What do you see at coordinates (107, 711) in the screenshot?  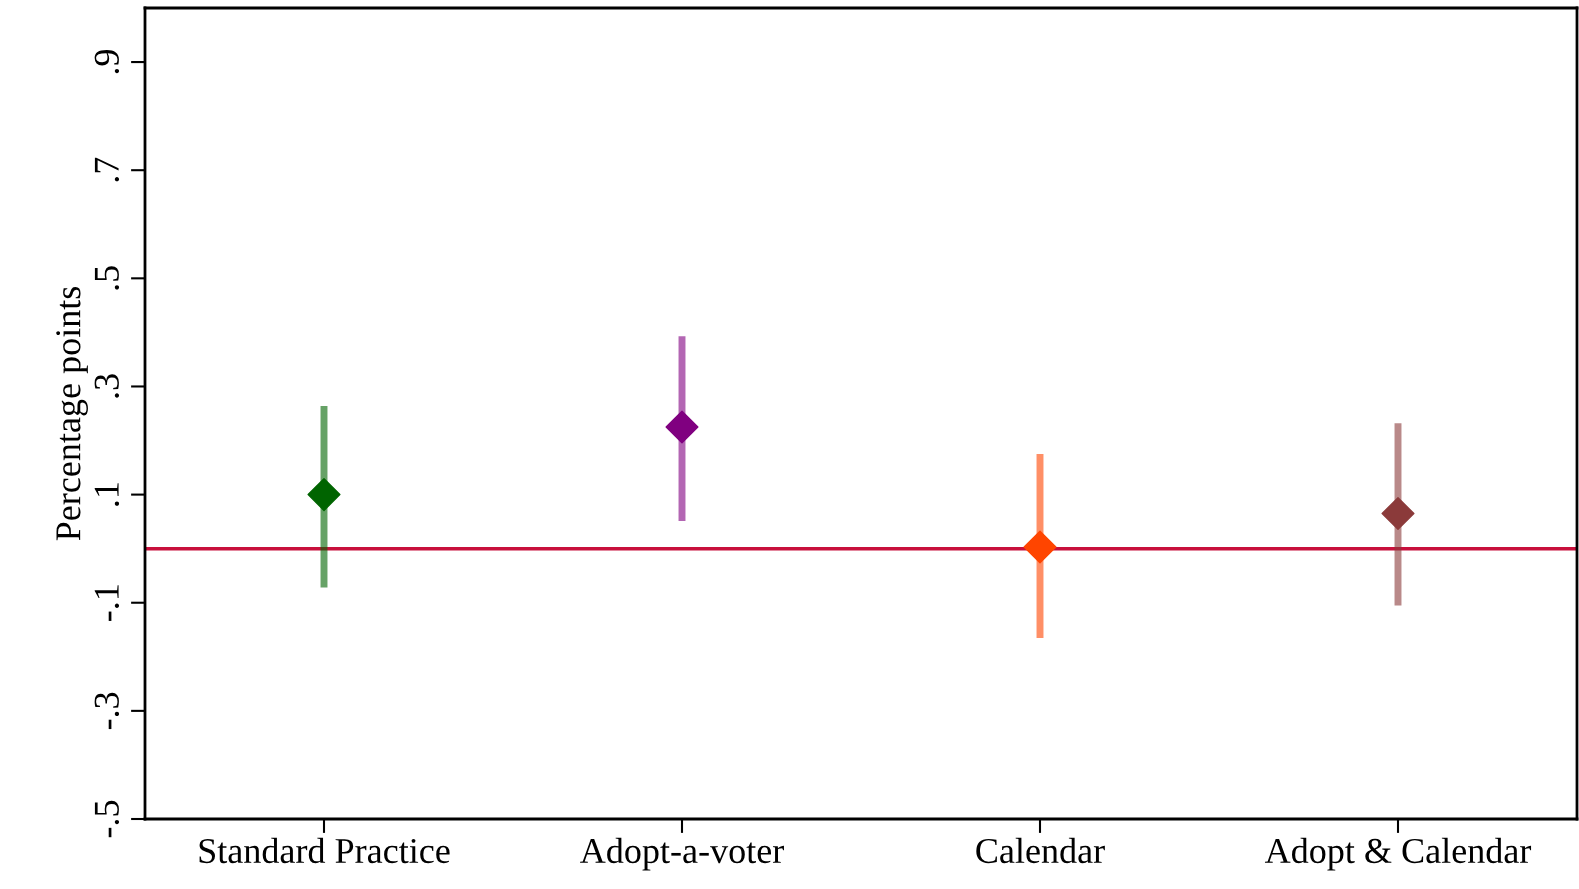 I see `y-tick-label: -.3` at bounding box center [107, 711].